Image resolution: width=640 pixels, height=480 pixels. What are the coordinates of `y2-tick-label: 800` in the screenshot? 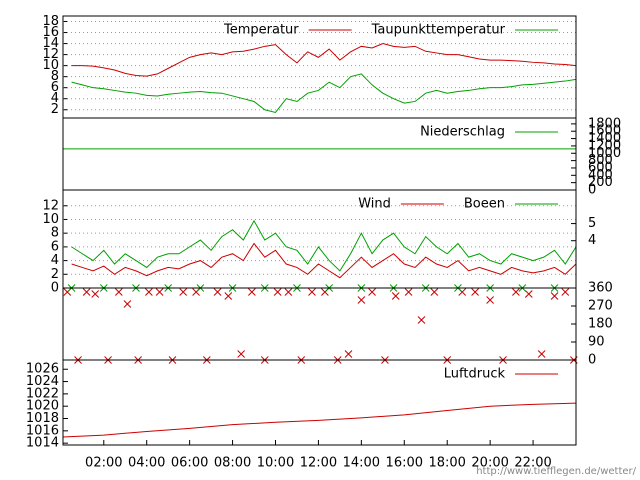 It's located at (600, 160).